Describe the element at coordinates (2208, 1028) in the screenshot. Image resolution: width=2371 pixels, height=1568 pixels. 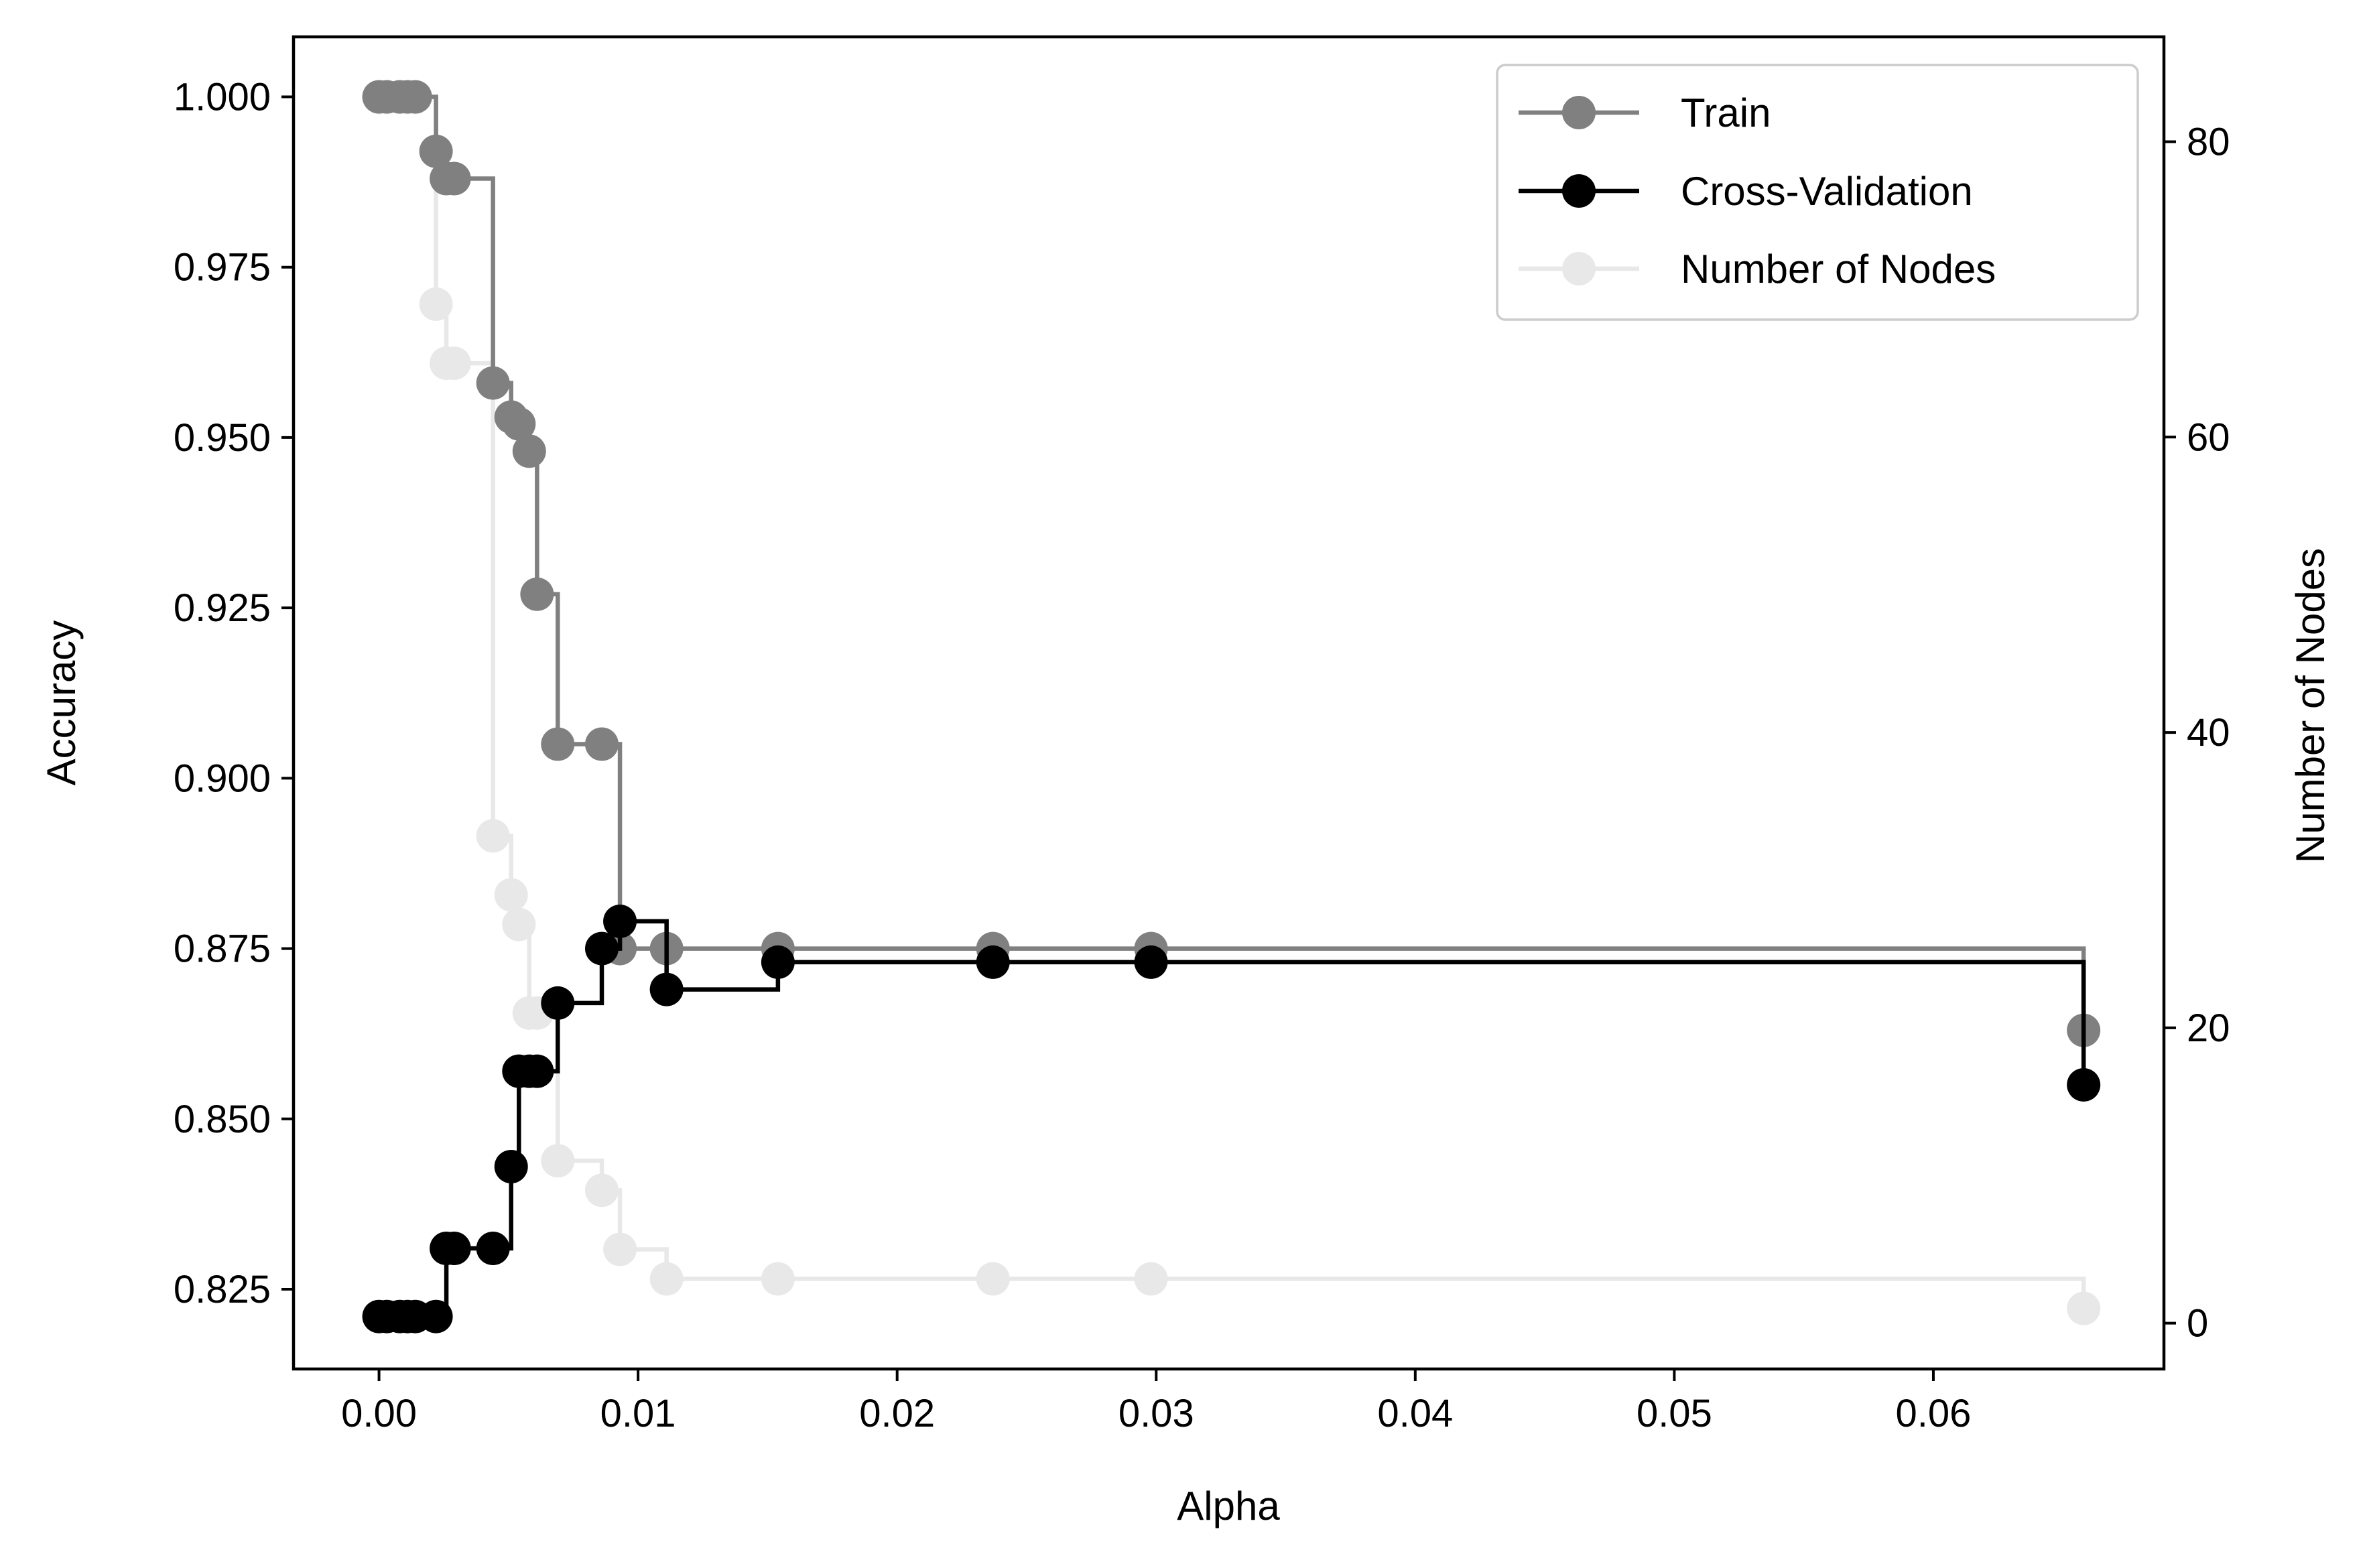
I see `y2-tick-label: 20` at that location.